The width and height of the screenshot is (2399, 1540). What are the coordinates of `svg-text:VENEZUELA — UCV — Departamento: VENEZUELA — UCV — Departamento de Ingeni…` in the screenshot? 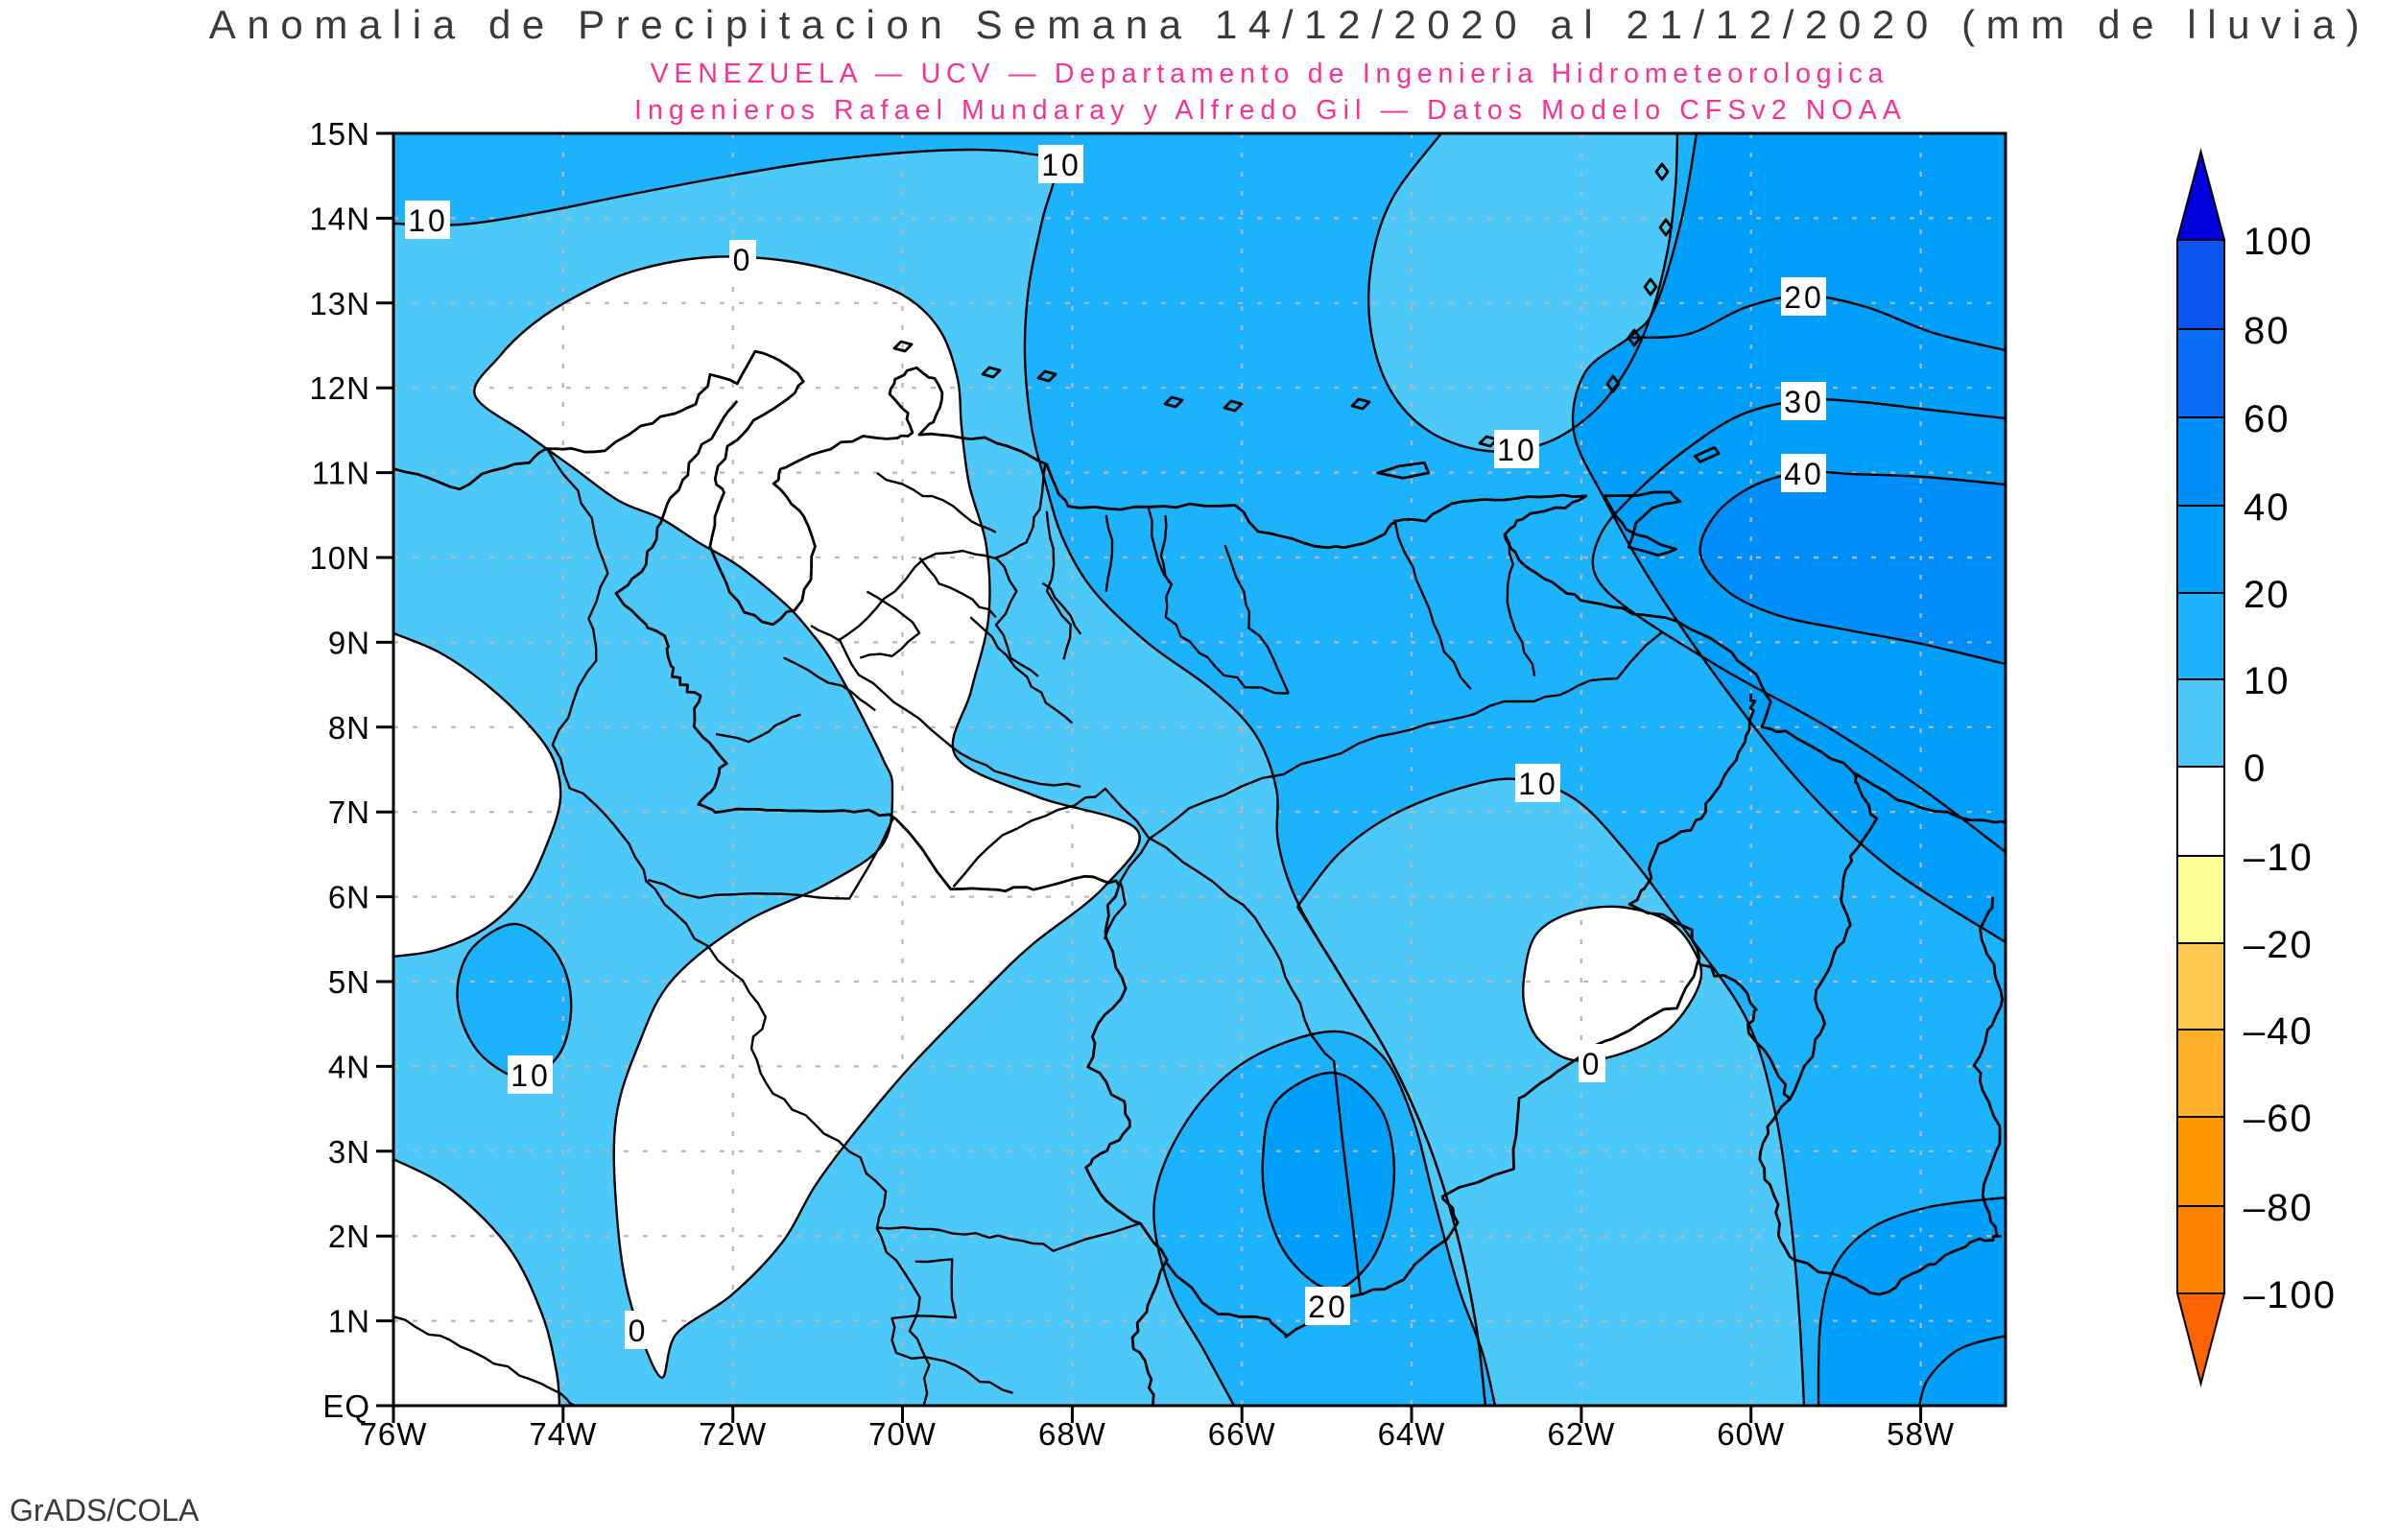 It's located at (1270, 74).